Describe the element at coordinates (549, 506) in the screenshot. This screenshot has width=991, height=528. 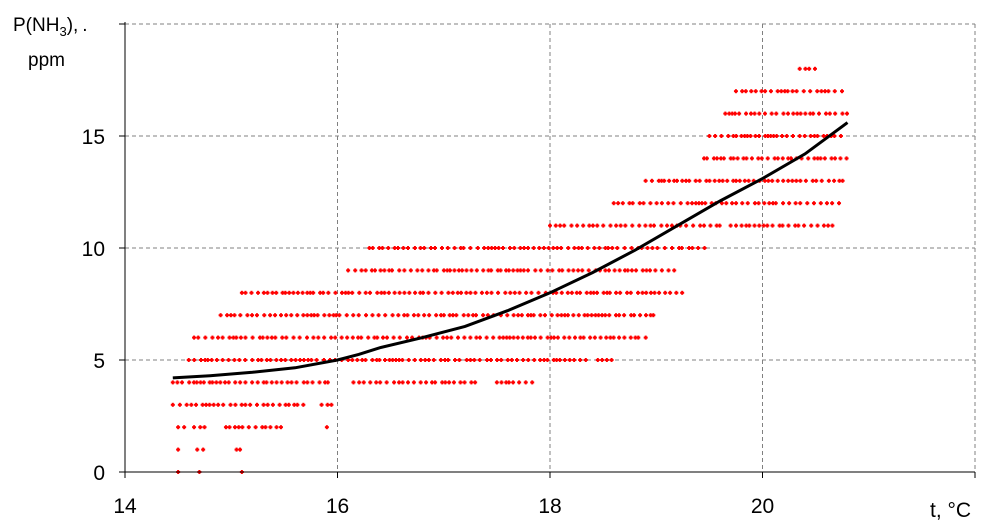
I see `x-tick-label: 18` at that location.